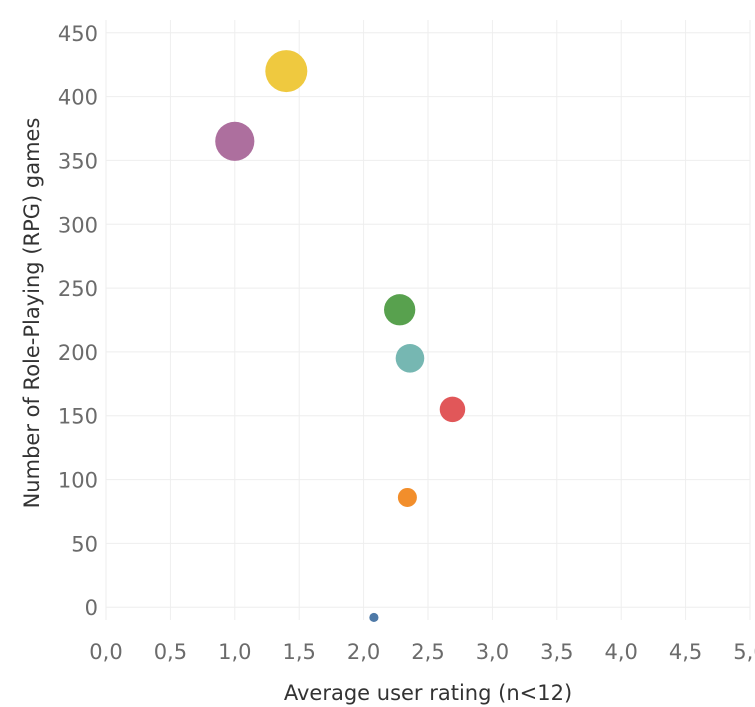  Describe the element at coordinates (78, 161) in the screenshot. I see `y-tick-label: 350` at that location.